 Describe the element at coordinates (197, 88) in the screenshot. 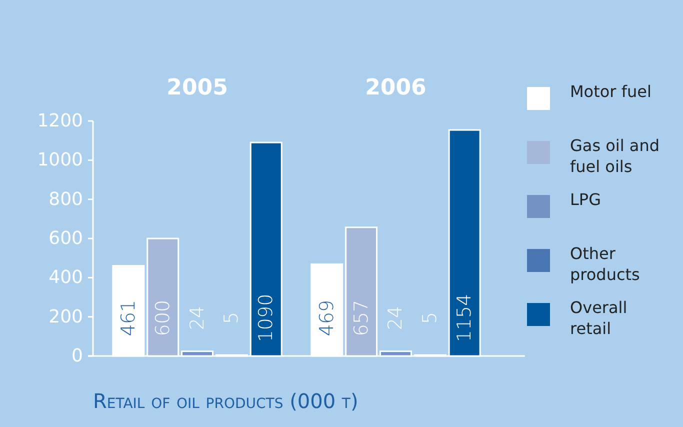

I see `x-tick-label: 2005` at that location.